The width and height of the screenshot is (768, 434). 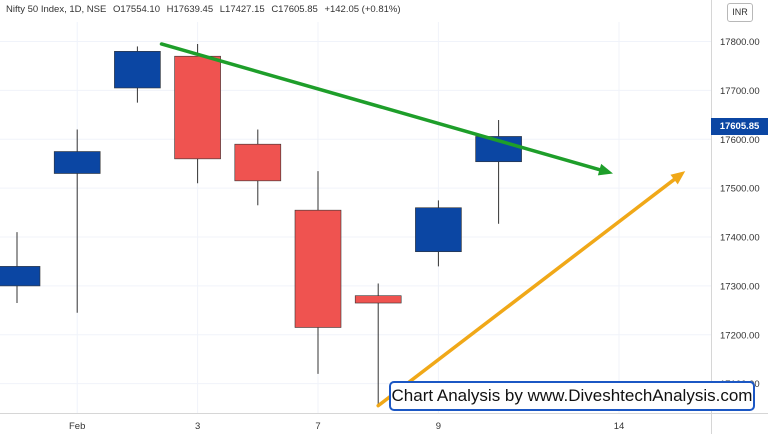 I want to click on x-tick-label: 7, so click(x=317, y=426).